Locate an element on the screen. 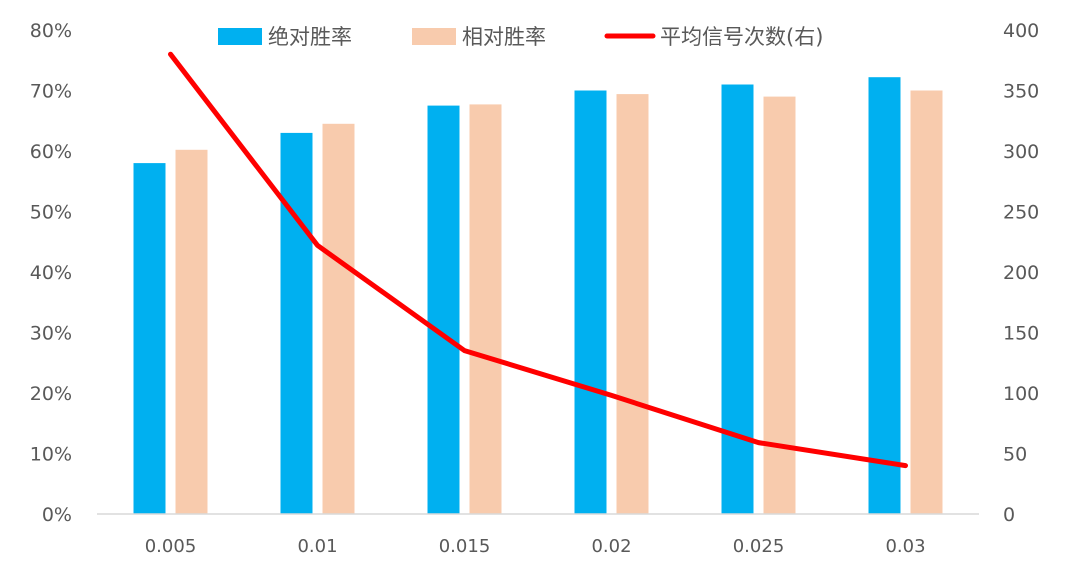 This screenshot has width=1068, height=570. x-tick-label: 0.005 is located at coordinates (171, 546).